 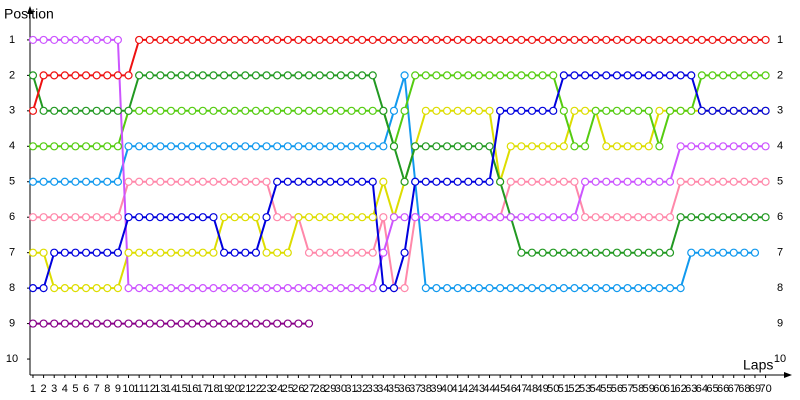 I want to click on x-tick-label: 2, so click(x=44, y=389).